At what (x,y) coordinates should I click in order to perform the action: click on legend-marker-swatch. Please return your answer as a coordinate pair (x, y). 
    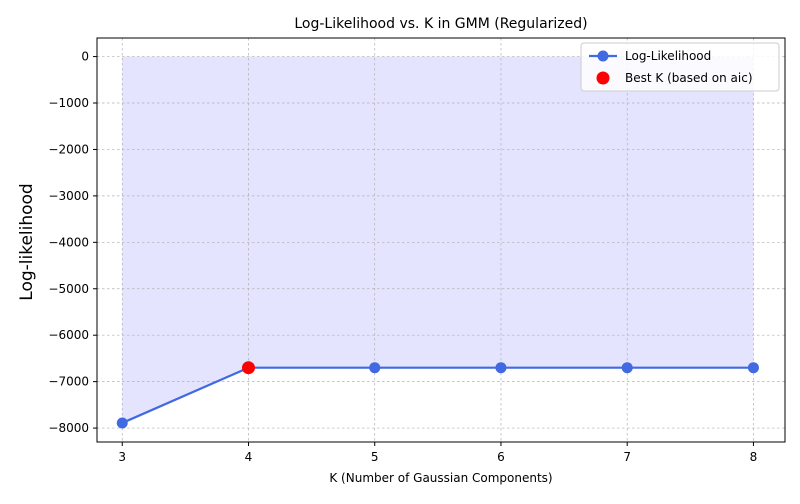
    Looking at the image, I should click on (603, 56).